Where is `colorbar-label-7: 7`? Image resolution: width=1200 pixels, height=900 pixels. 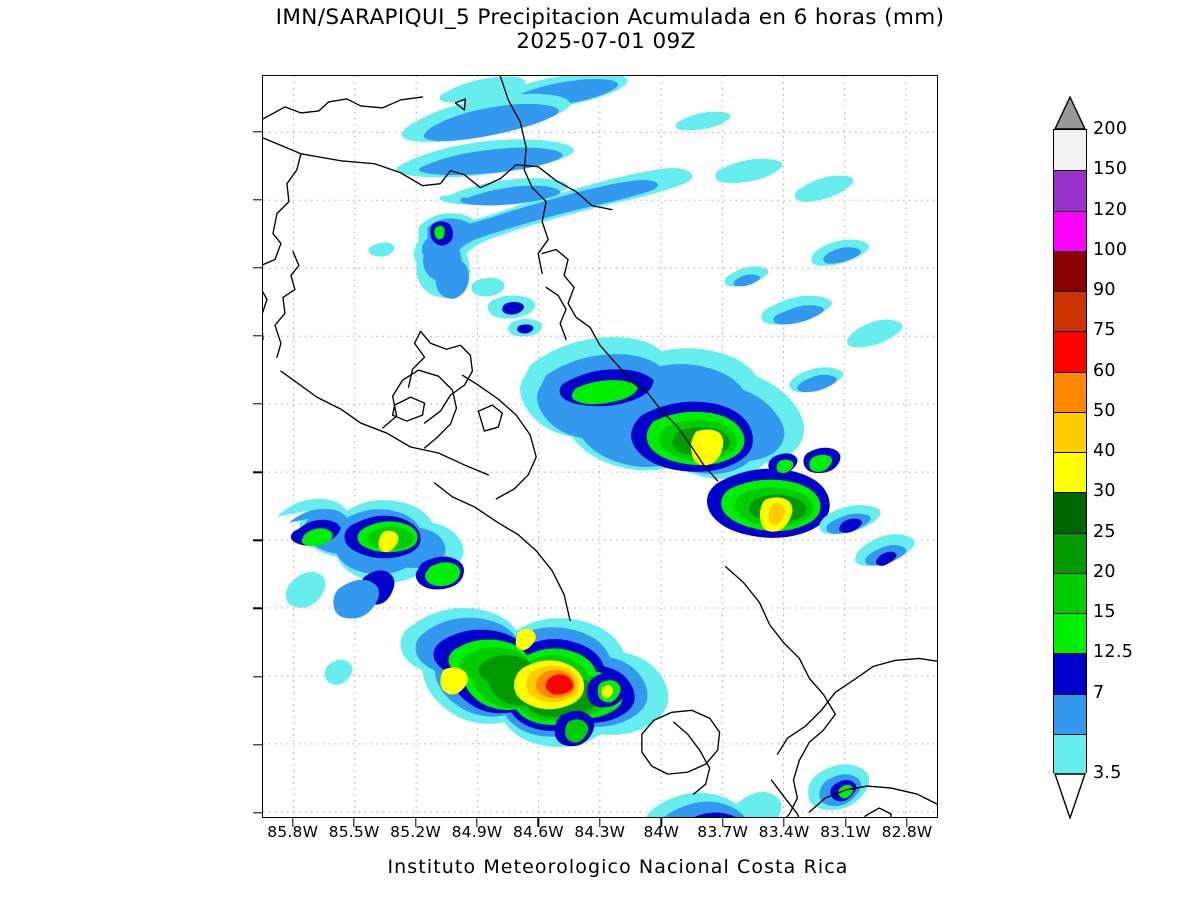
colorbar-label-7: 7 is located at coordinates (1099, 692).